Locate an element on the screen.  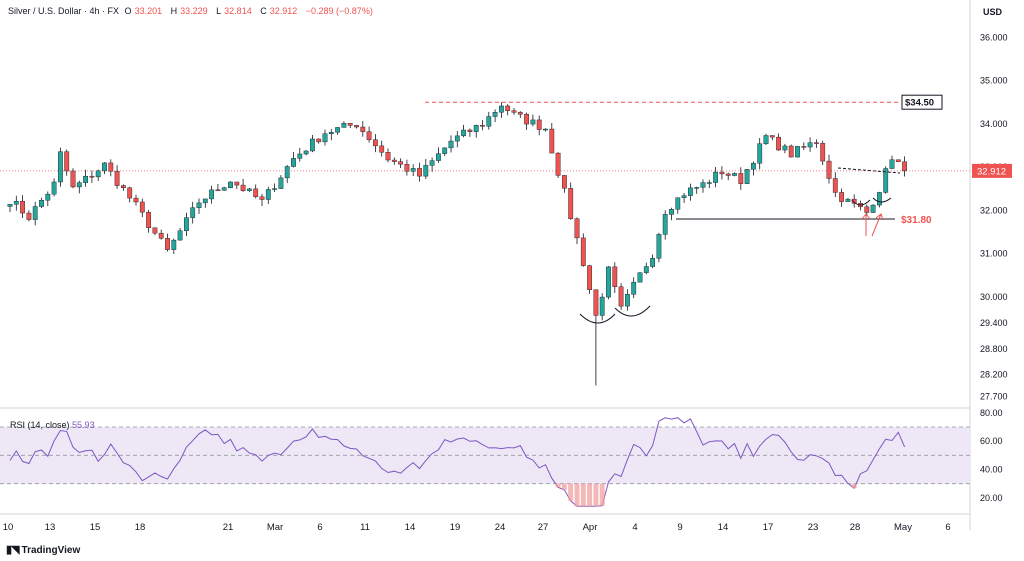
high-label: H is located at coordinates (174, 11).